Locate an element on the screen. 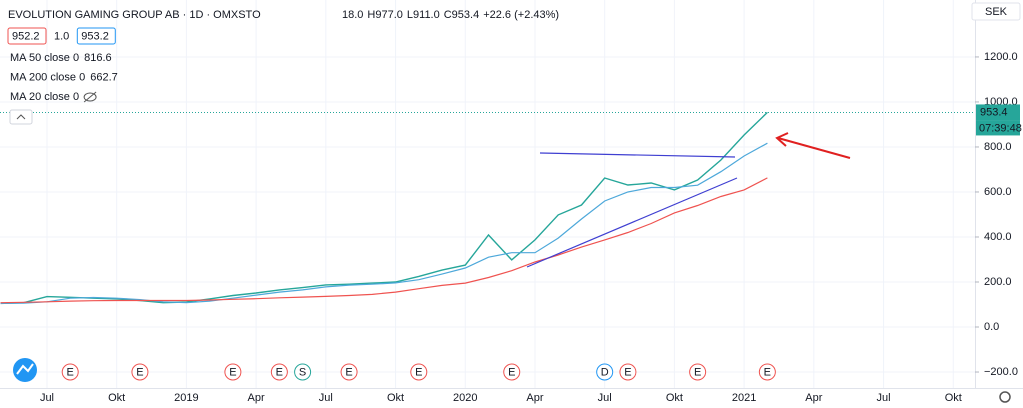 This screenshot has height=408, width=1023. ohlc-value: +22.6 (+2.43%) is located at coordinates (521, 15).